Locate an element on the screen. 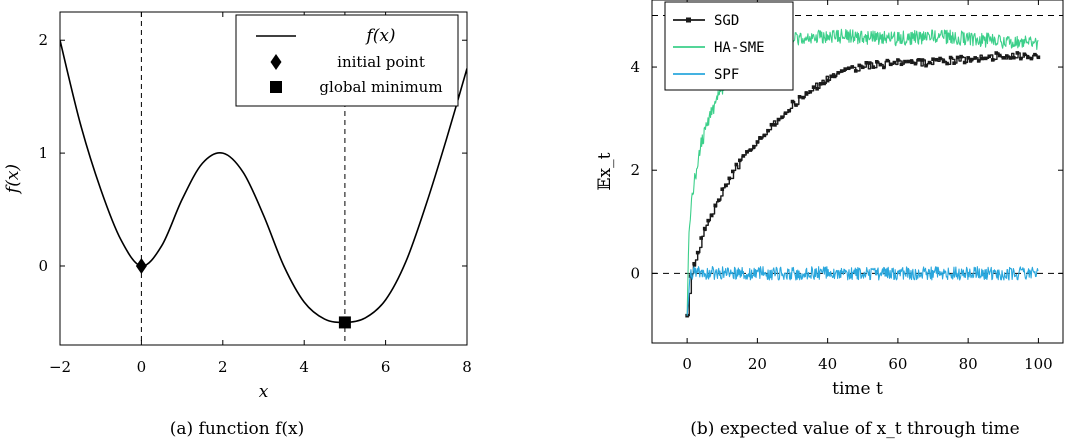 The image size is (1068, 444). y-tick-label: 1 is located at coordinates (43, 153).